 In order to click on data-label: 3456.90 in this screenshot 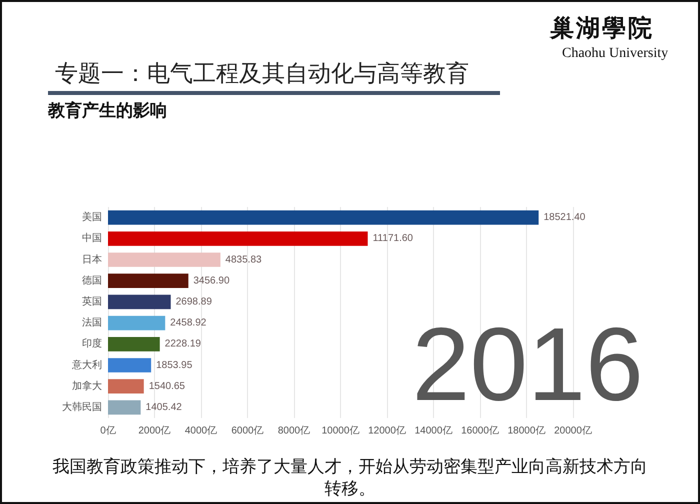, I will do `click(211, 280)`.